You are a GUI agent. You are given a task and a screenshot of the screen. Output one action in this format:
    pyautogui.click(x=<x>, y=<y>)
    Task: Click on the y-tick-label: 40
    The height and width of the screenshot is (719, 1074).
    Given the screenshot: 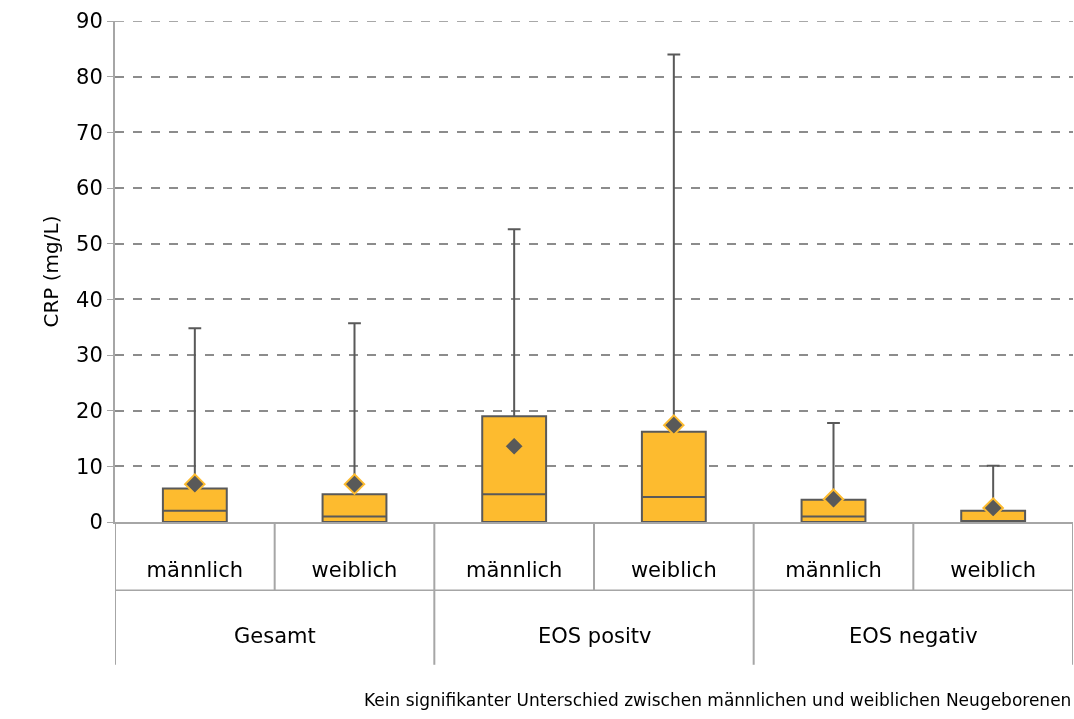 What is the action you would take?
    pyautogui.click(x=89, y=299)
    